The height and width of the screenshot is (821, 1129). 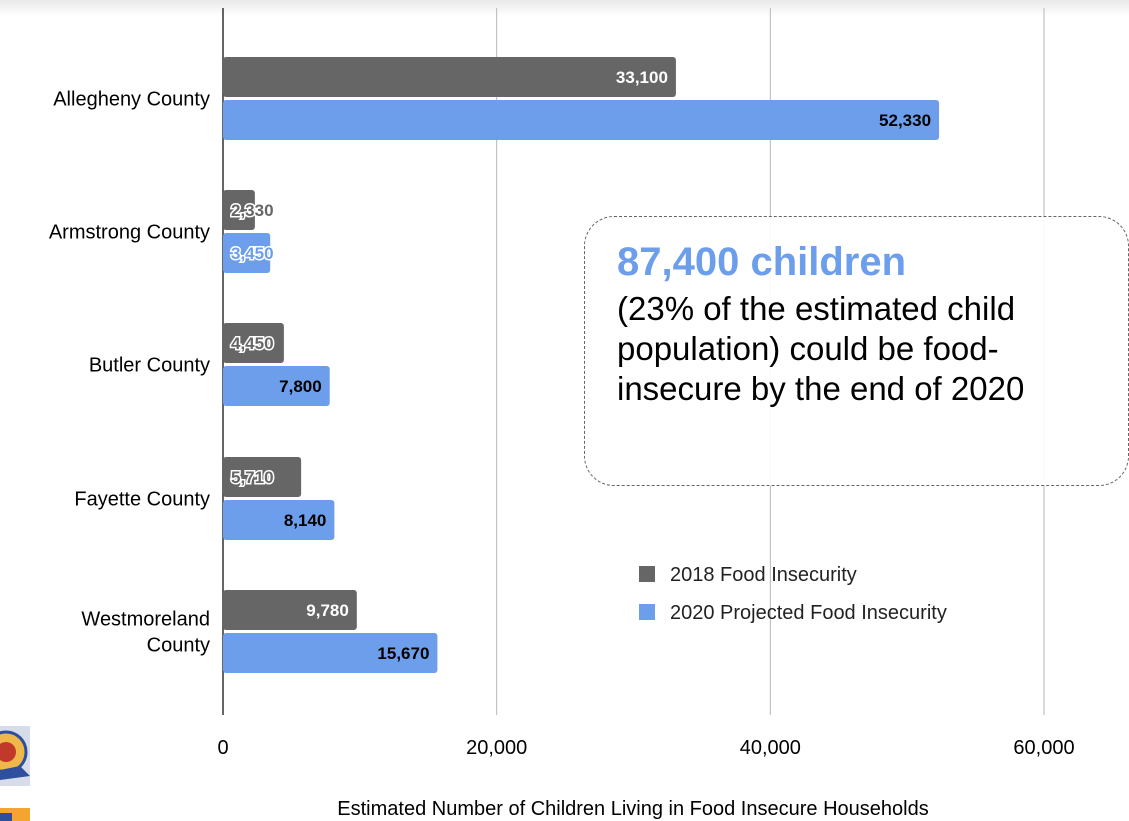 What do you see at coordinates (770, 748) in the screenshot?
I see `x-tick-label: 40,000` at bounding box center [770, 748].